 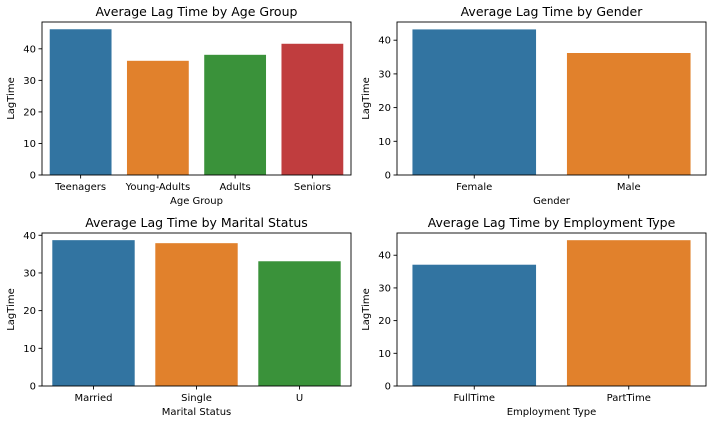 I want to click on bar-teenagers, so click(x=80, y=102).